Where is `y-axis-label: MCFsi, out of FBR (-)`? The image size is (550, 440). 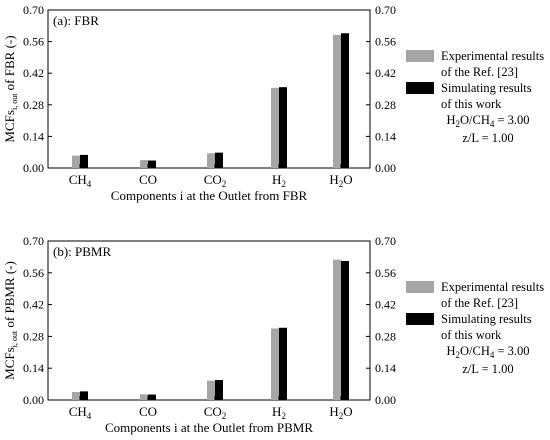 y-axis-label: MCFsi, out of FBR (-) is located at coordinates (10, 88).